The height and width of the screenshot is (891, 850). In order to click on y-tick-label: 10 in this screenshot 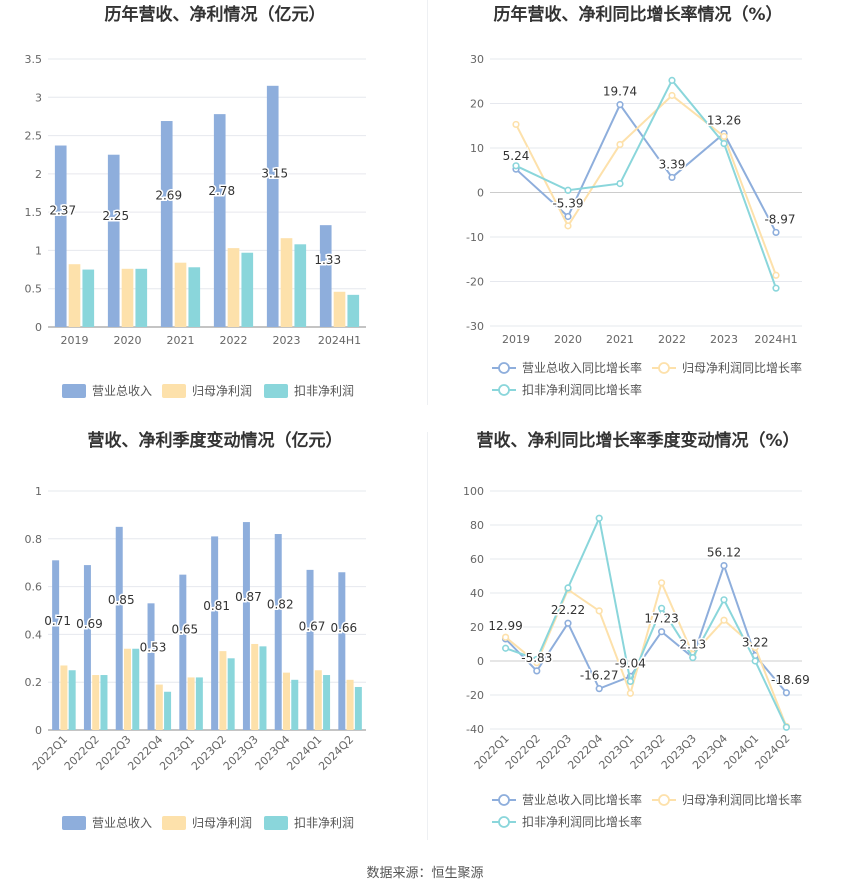, I will do `click(477, 148)`.